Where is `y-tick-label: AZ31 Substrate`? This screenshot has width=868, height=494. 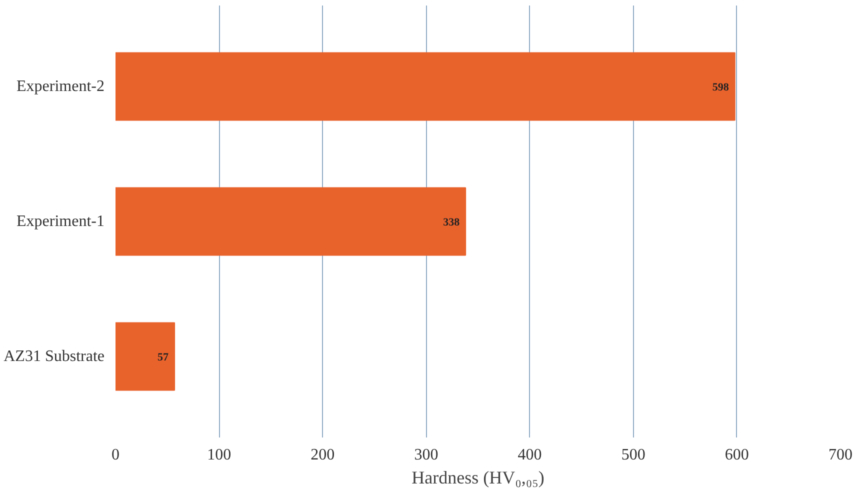
y-tick-label: AZ31 Substrate is located at coordinates (54, 356).